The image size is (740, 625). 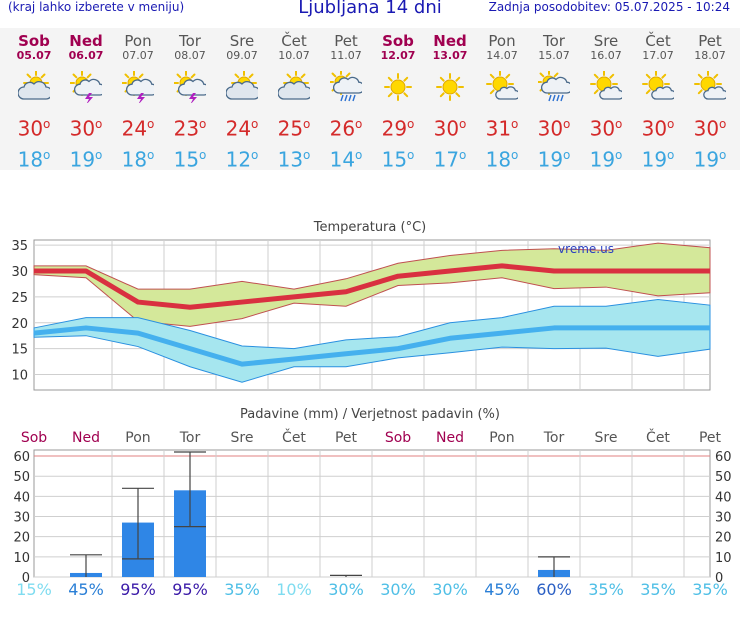 What do you see at coordinates (370, 414) in the screenshot?
I see `precipitation-chart-title: Padavine (mm) / Verjetnost padavin (%)` at bounding box center [370, 414].